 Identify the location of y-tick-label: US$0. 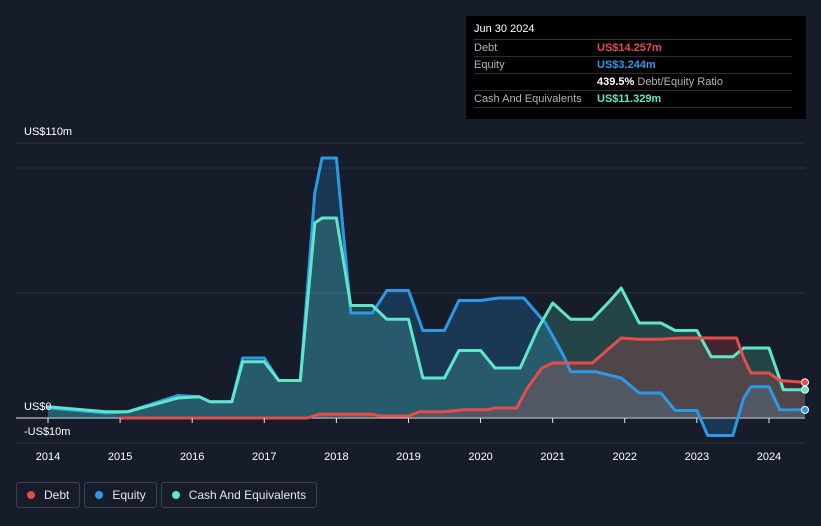
(38, 407).